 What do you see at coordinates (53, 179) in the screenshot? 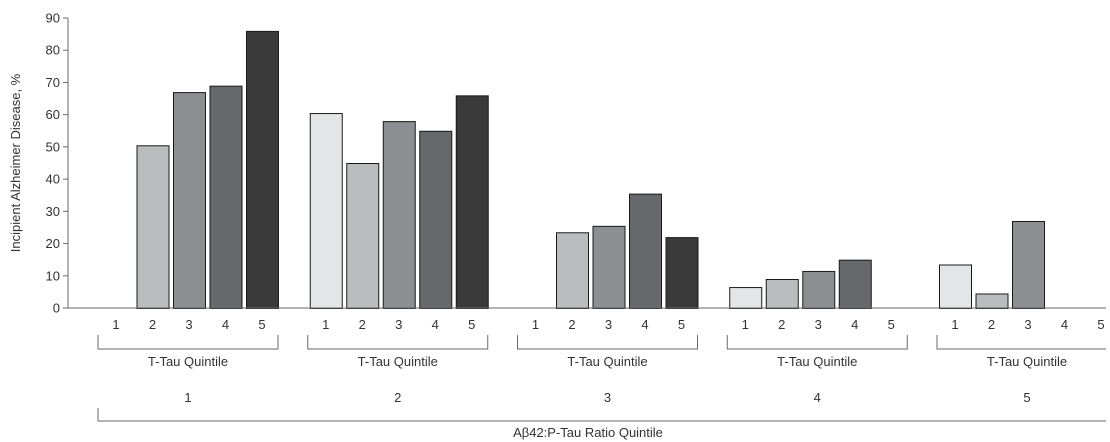
I see `y-tick-label: 40` at bounding box center [53, 179].